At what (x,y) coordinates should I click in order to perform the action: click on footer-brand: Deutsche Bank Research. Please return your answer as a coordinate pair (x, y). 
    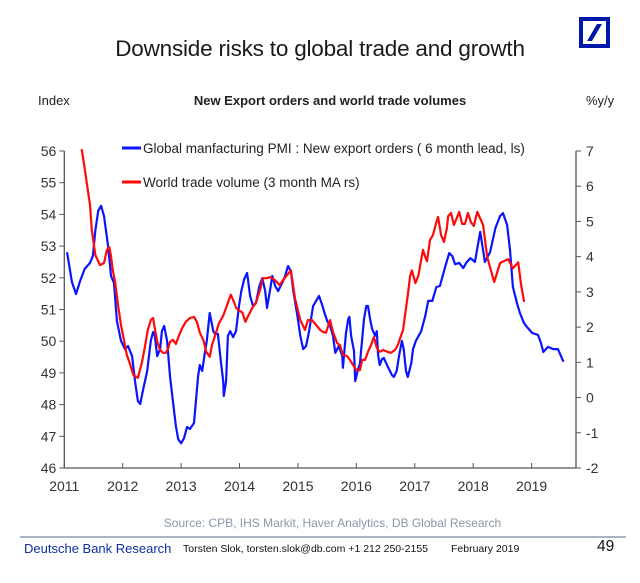
    Looking at the image, I should click on (98, 548).